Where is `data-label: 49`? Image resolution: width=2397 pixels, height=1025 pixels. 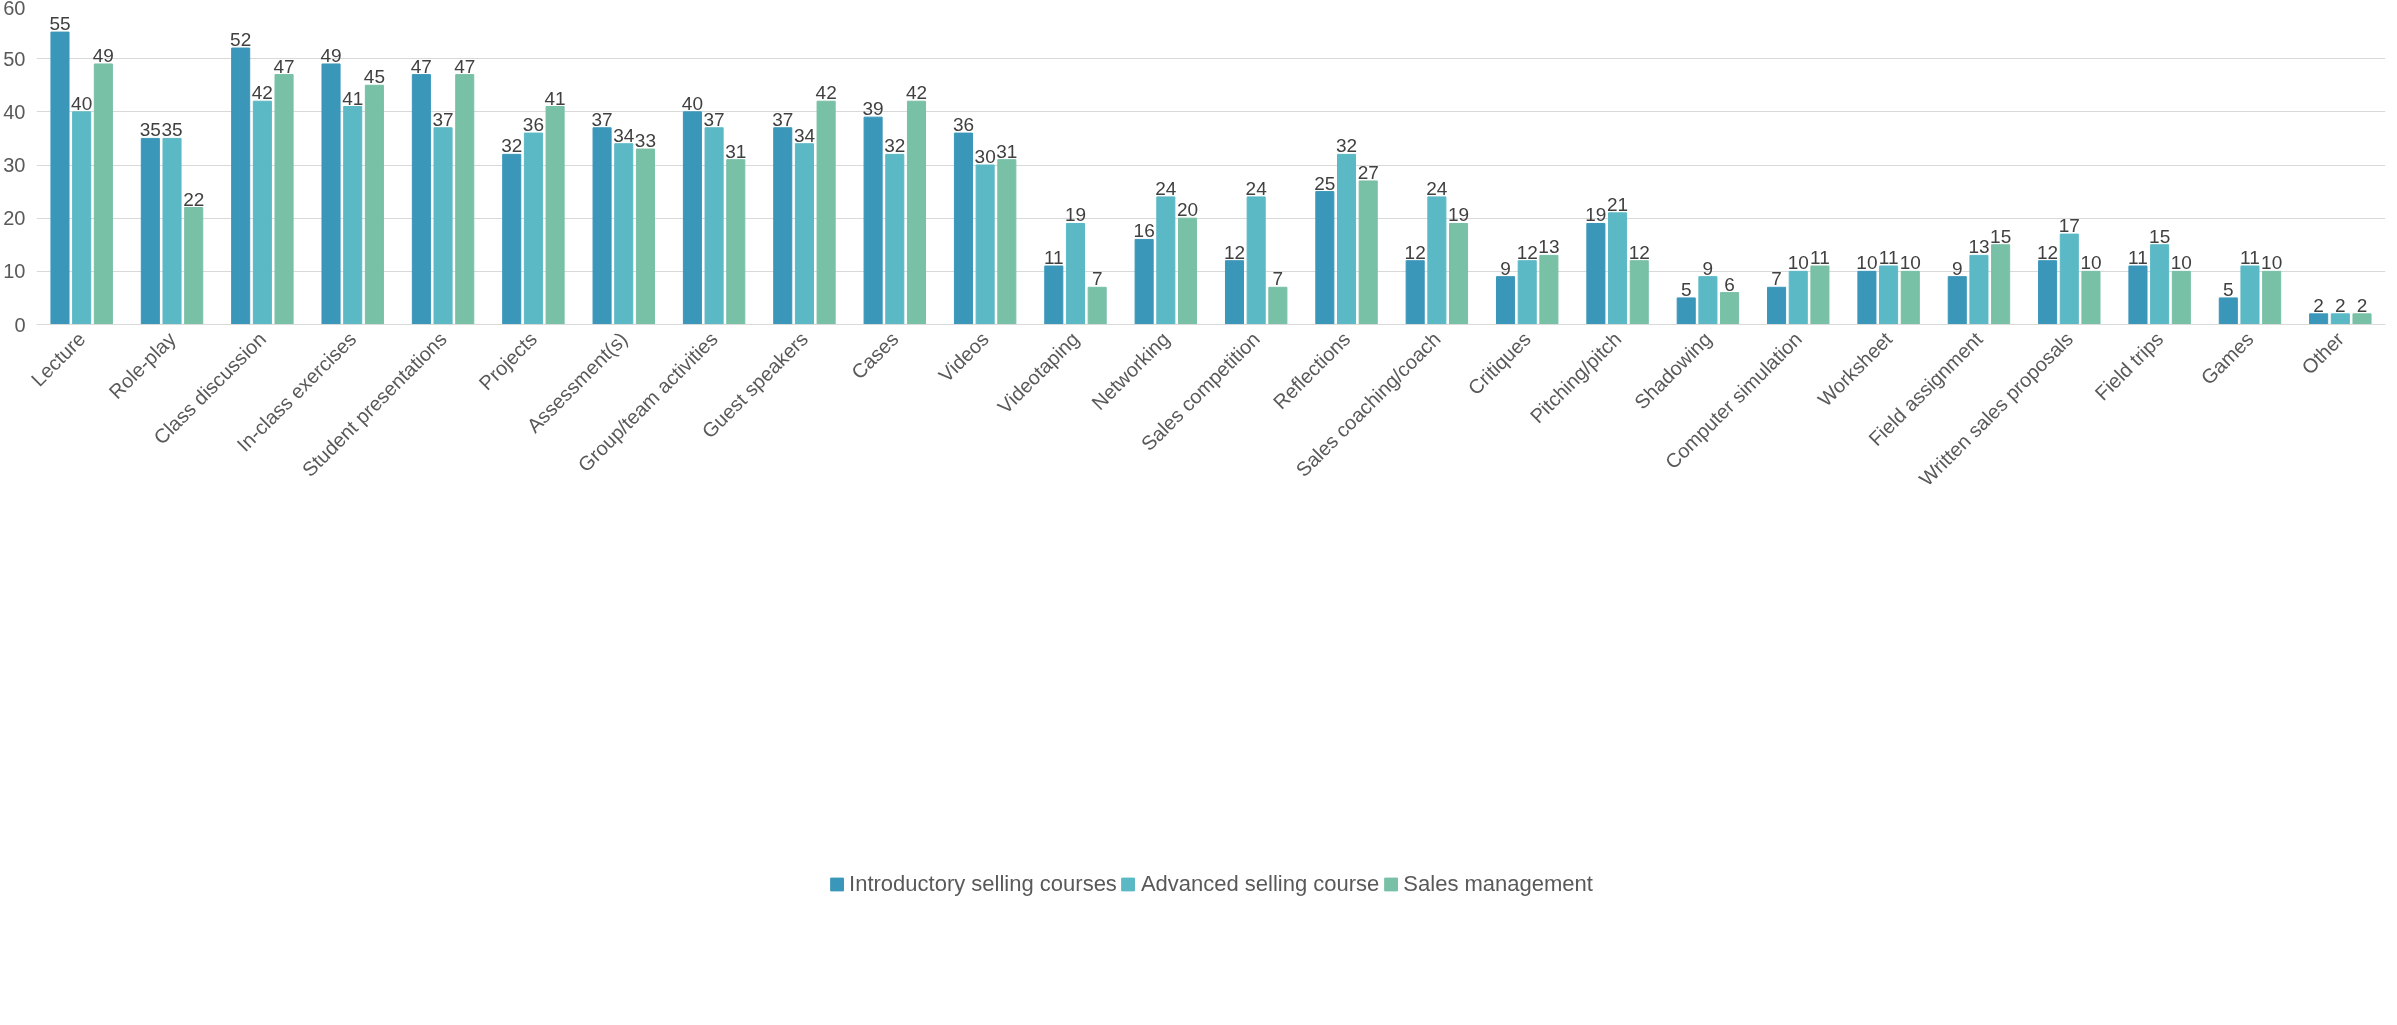
data-label: 49 is located at coordinates (103, 55).